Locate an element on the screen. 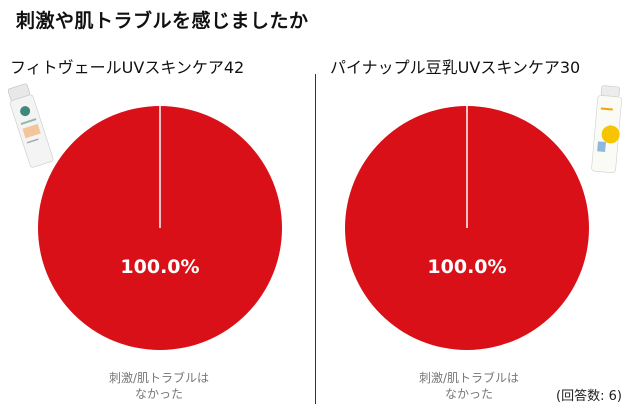  chart-title-left: フィトヴェールUVスキンケア42 is located at coordinates (127, 67).